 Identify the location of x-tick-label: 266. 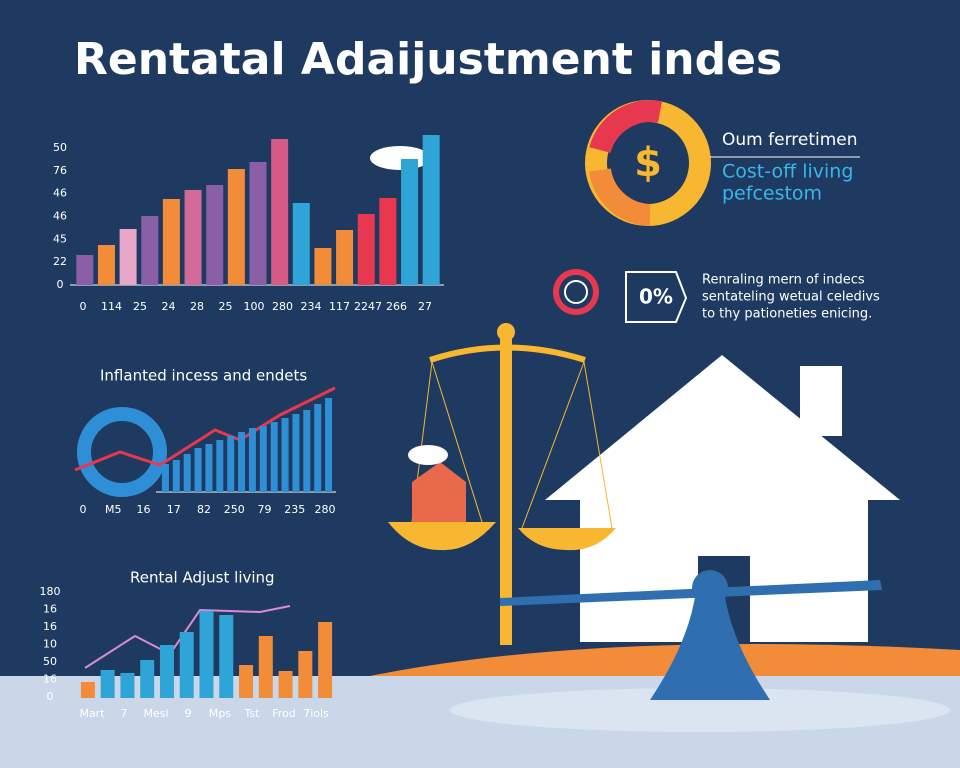
(396, 306).